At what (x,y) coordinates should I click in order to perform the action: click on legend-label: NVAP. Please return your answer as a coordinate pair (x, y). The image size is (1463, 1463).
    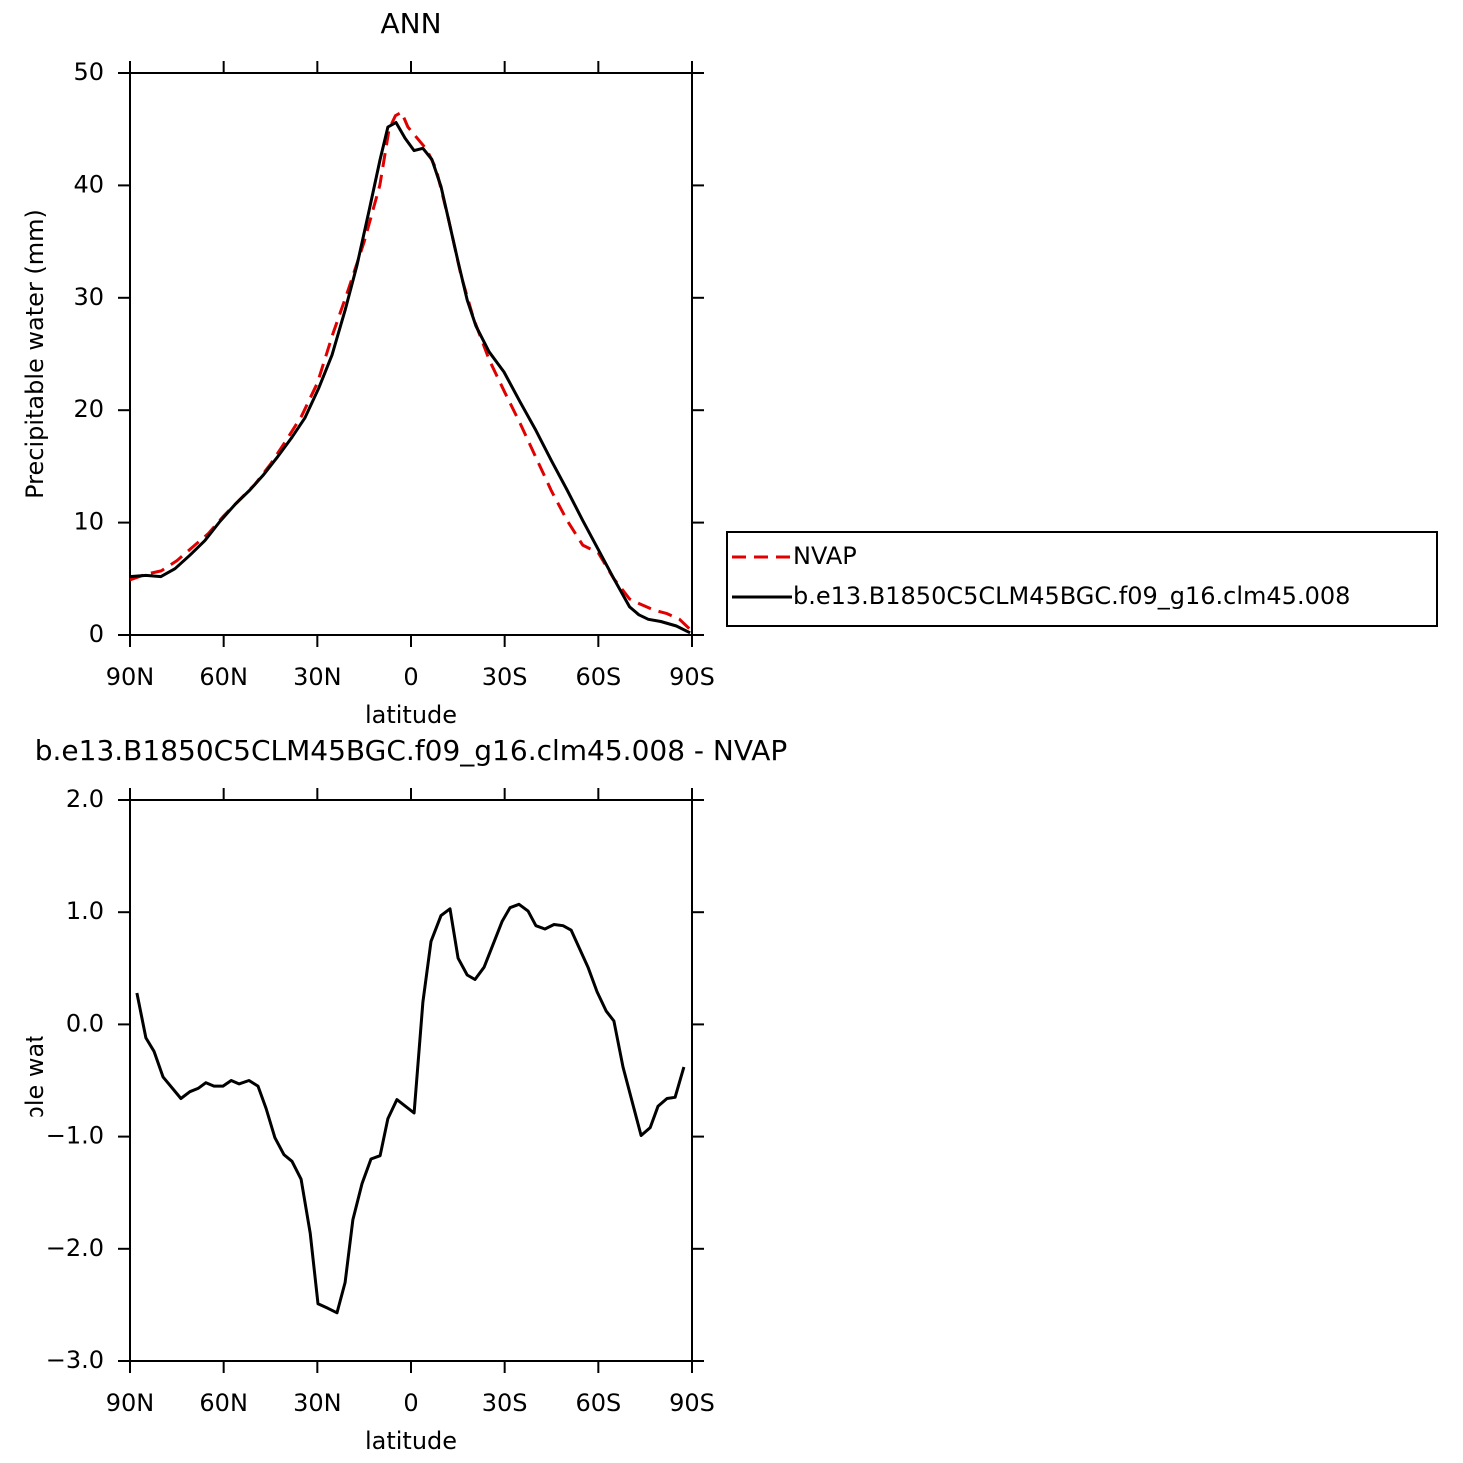
    Looking at the image, I should click on (825, 556).